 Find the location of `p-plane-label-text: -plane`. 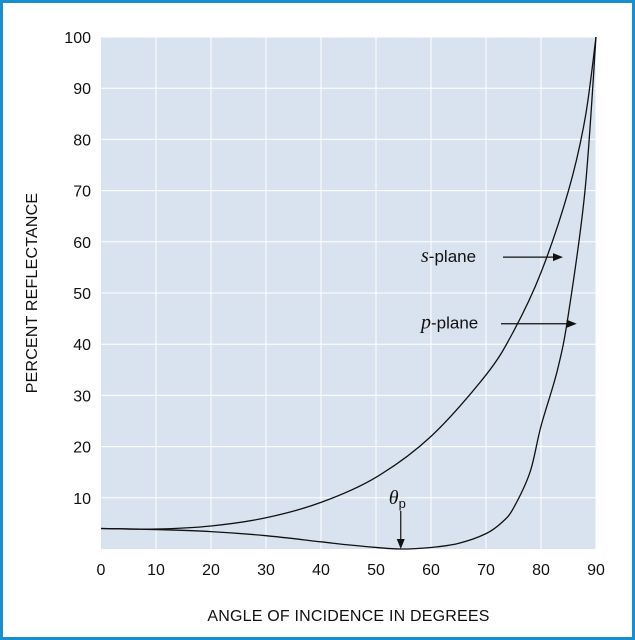

p-plane-label-text: -plane is located at coordinates (454, 323).